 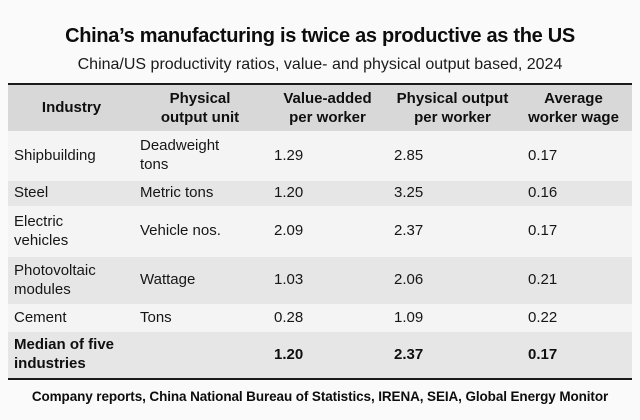 What do you see at coordinates (289, 280) in the screenshot?
I see `cell-value-added: 1.03` at bounding box center [289, 280].